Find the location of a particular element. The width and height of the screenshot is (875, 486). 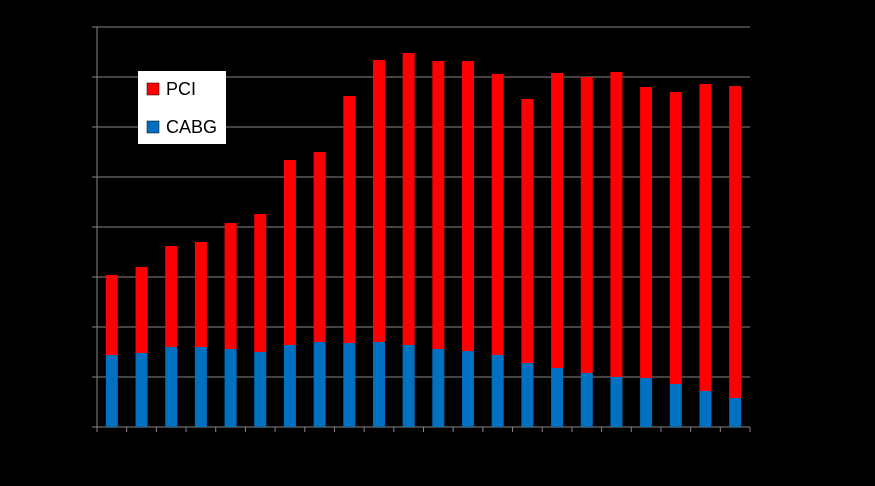

y-tick-label: 2 is located at coordinates (82, 326).